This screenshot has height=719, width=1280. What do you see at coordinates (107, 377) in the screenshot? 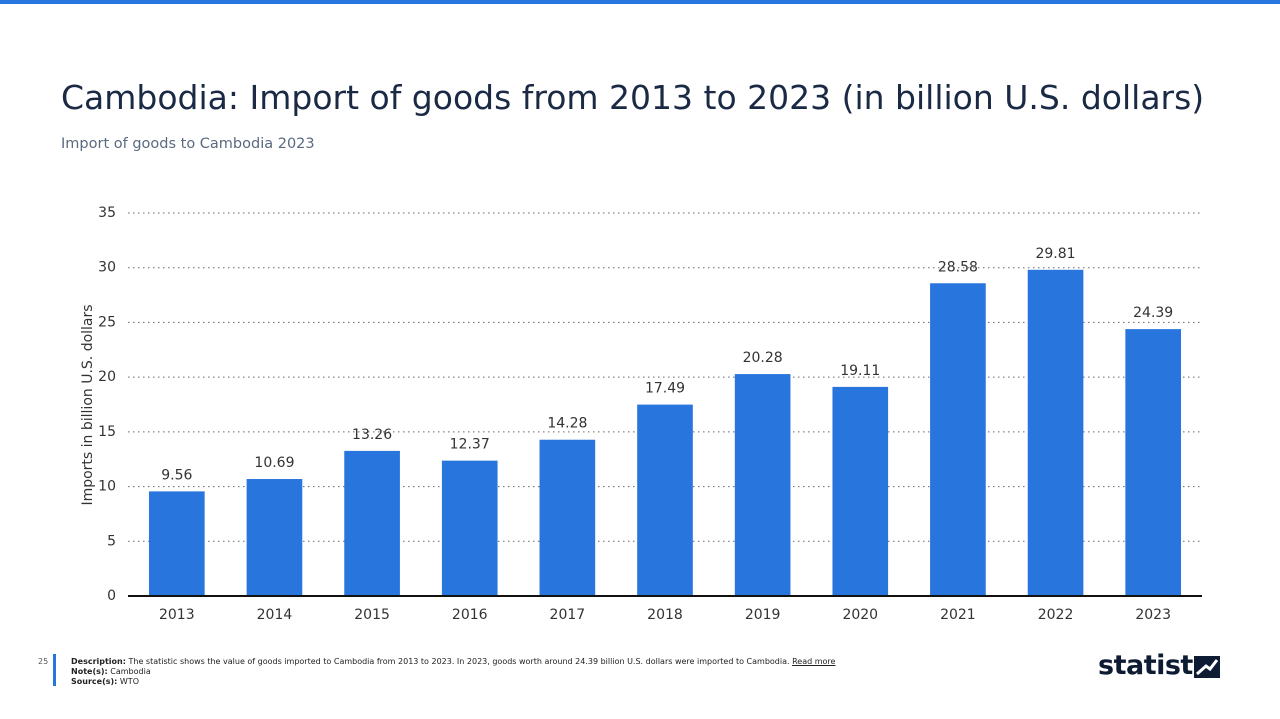
I see `y-tick-label: 20` at bounding box center [107, 377].